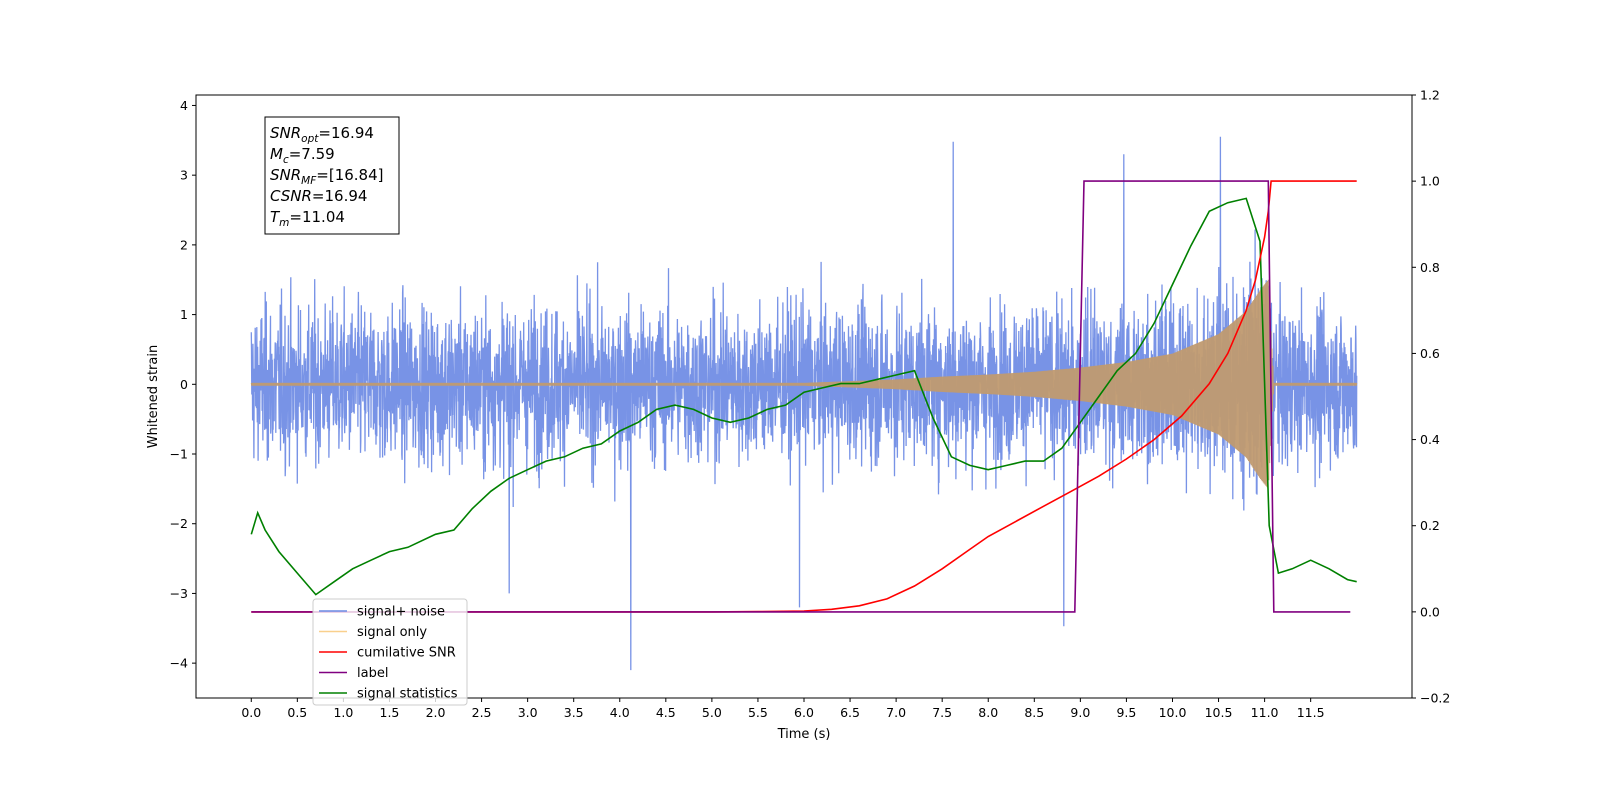 The width and height of the screenshot is (1600, 800). I want to click on y-tick-label-left: −3, so click(179, 593).